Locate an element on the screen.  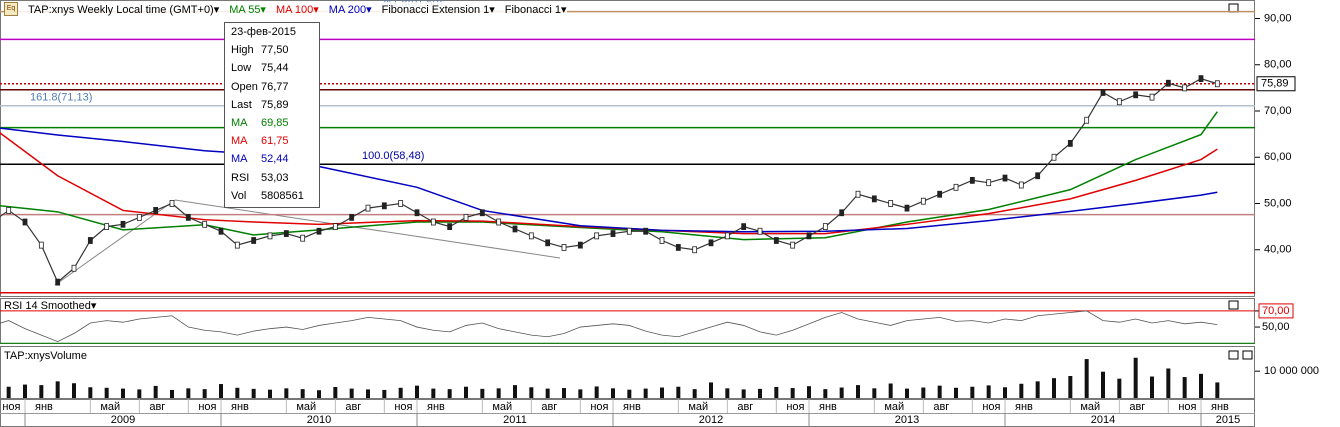
month-label: авг is located at coordinates (549, 407).